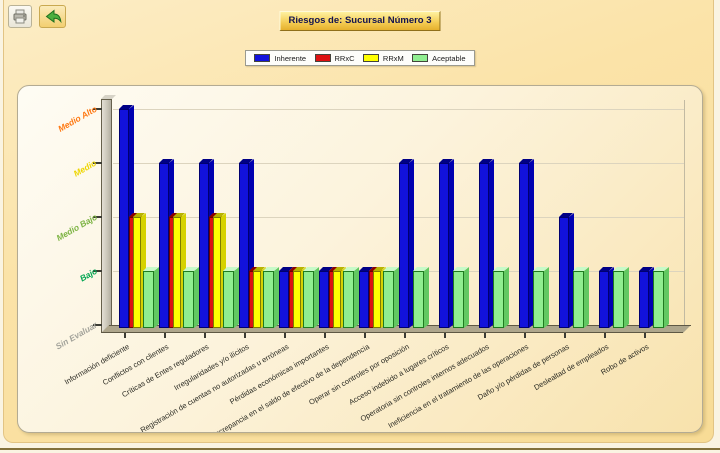 The image size is (720, 453). I want to click on gridline, so click(398, 109).